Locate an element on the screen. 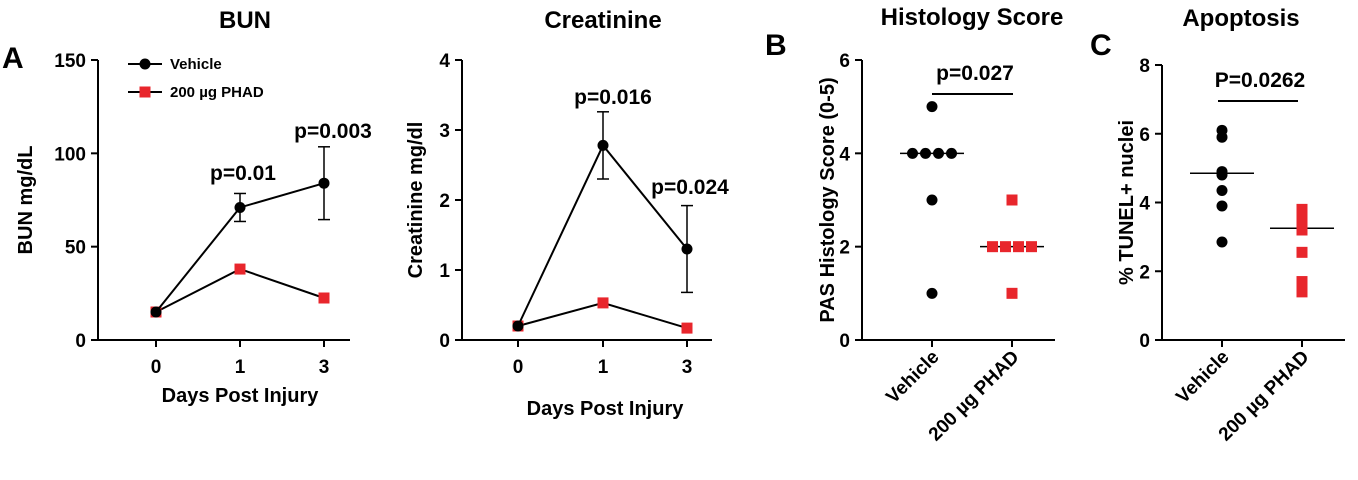  y-tick-label: 3 is located at coordinates (444, 131).